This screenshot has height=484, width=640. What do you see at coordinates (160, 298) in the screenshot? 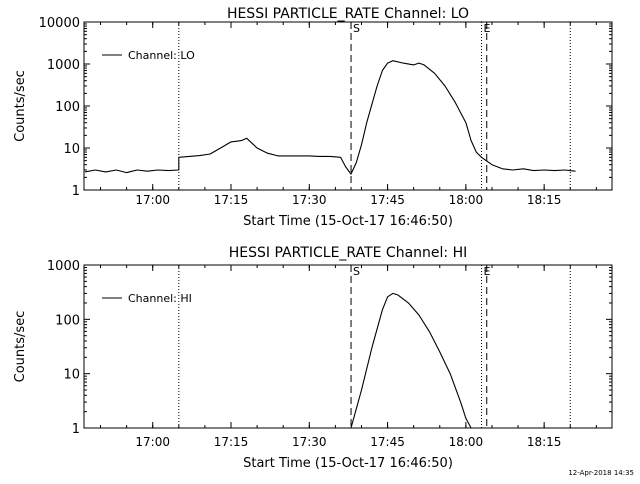
I see `legend-label: Channel: HI` at bounding box center [160, 298].